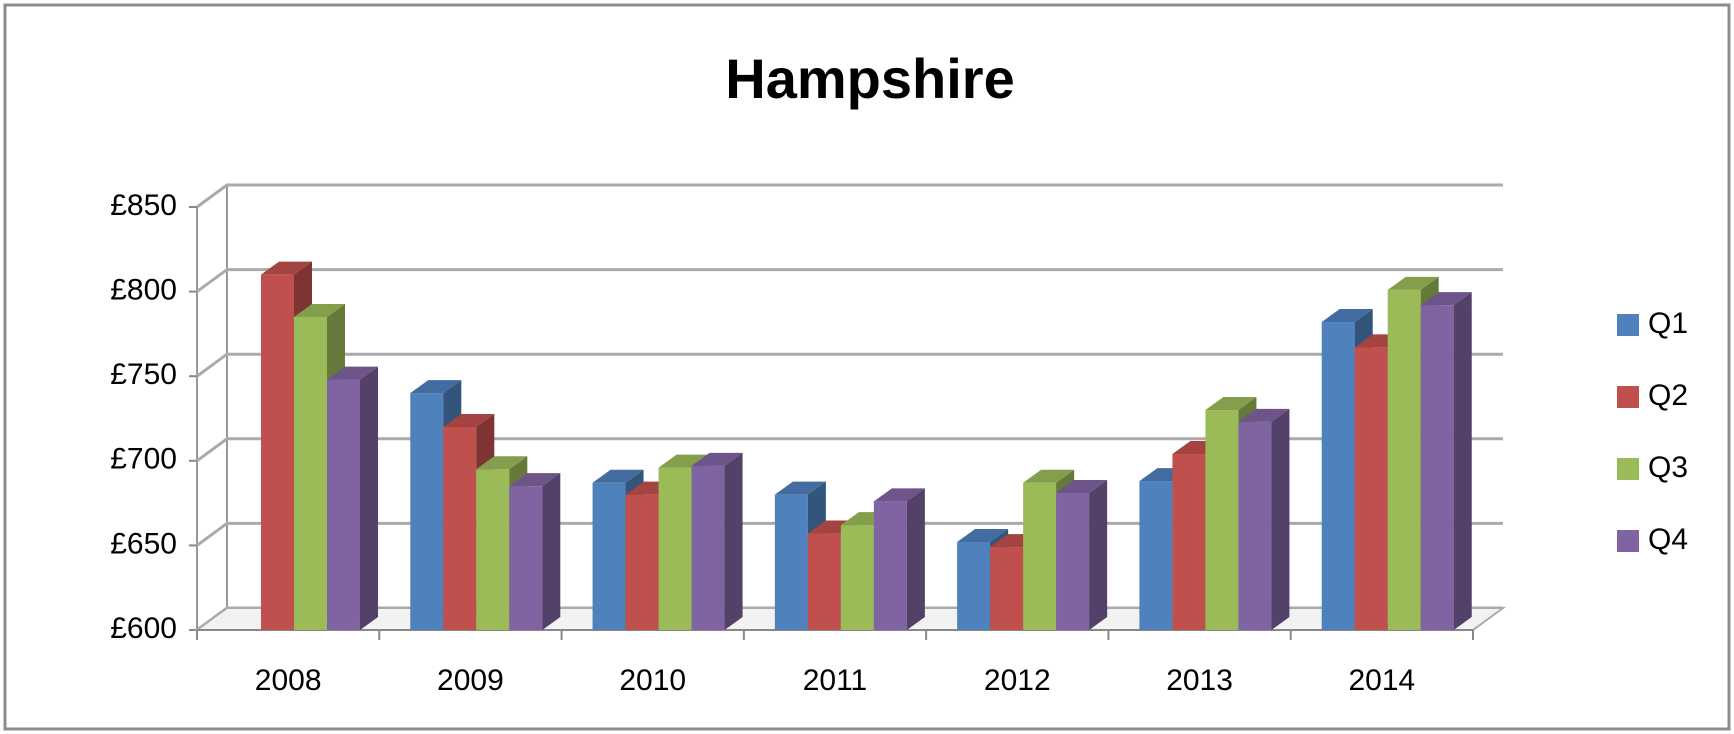  What do you see at coordinates (652, 680) in the screenshot?
I see `x-tick-label: 2010` at bounding box center [652, 680].